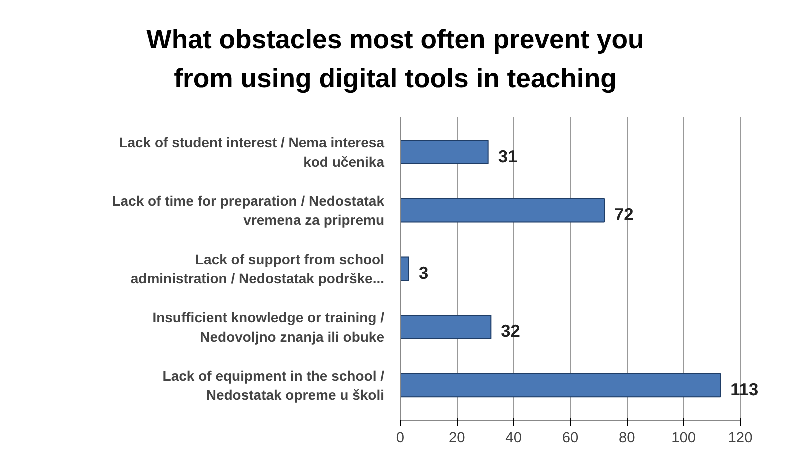  What do you see at coordinates (510, 331) in the screenshot?
I see `data-label: 32` at bounding box center [510, 331].